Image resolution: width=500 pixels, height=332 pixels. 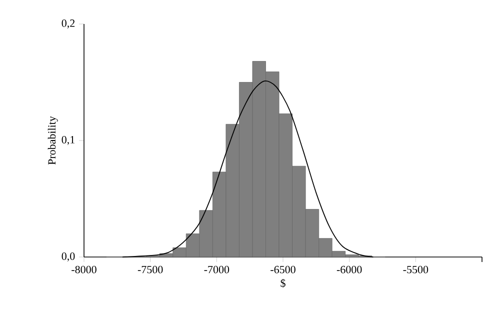 I want to click on y-tick-label: 0,0, so click(x=68, y=257).